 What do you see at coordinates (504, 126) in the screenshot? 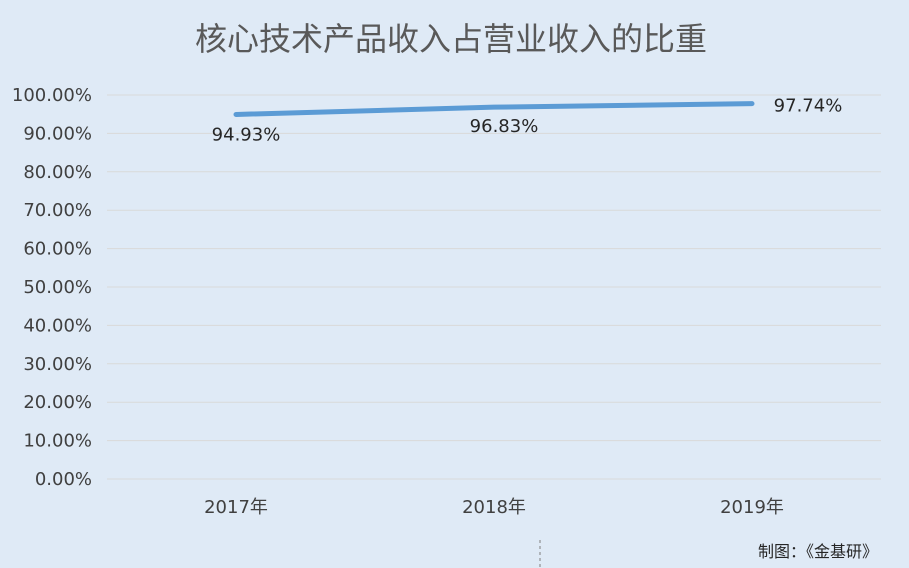
I see `data-label: 96.83%` at bounding box center [504, 126].